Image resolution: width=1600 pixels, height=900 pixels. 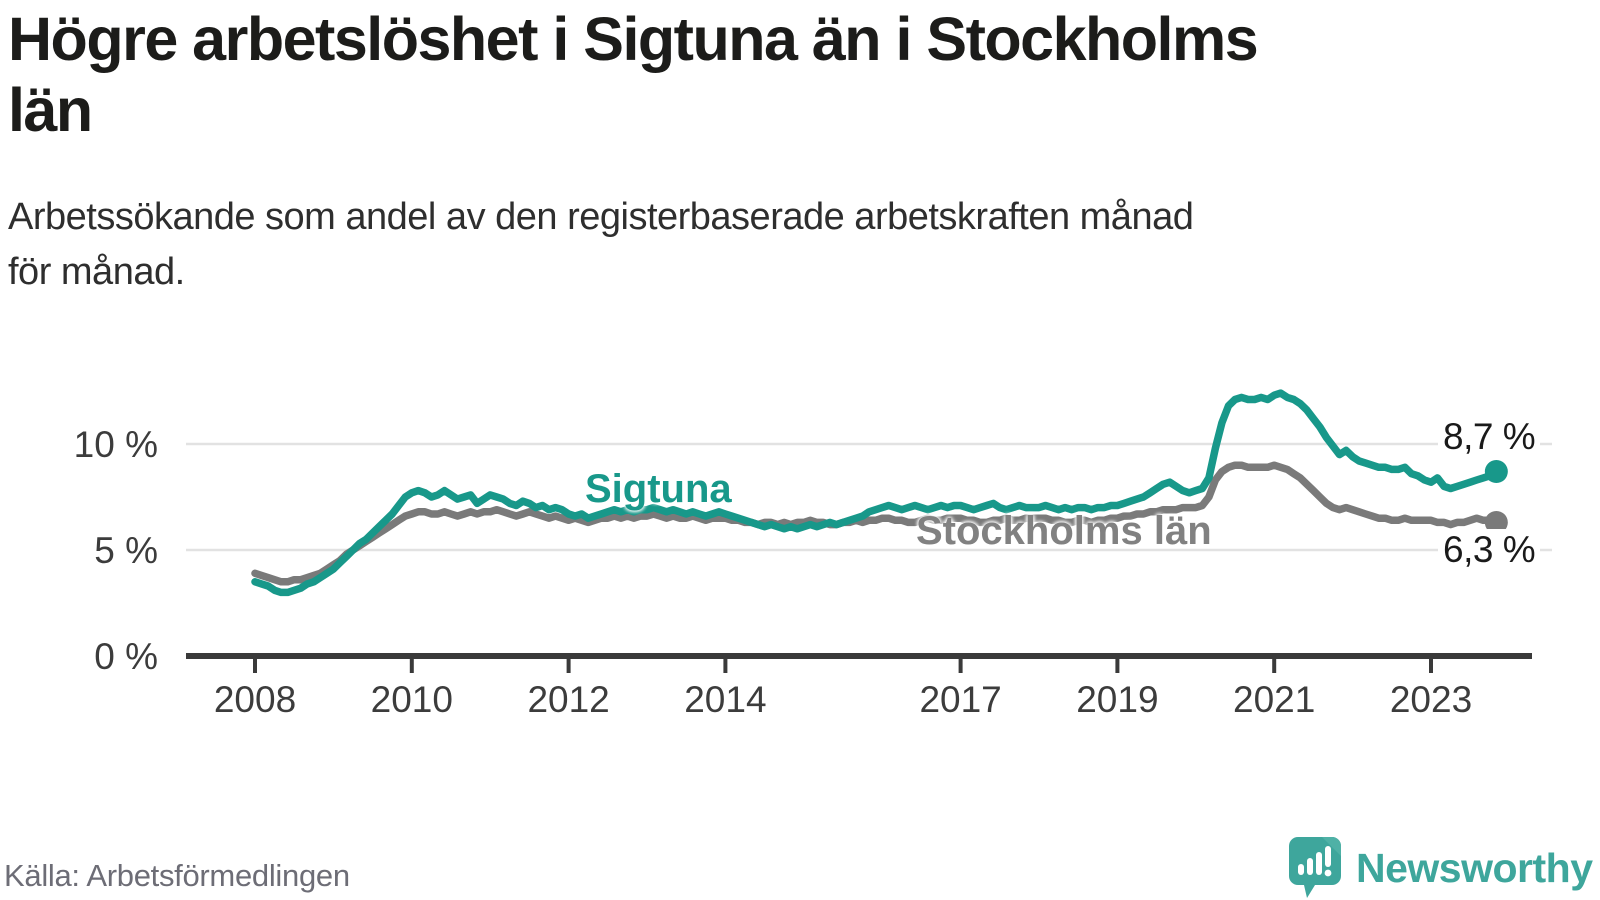 I want to click on y-tick-label-0: 0 %, so click(x=126, y=656).